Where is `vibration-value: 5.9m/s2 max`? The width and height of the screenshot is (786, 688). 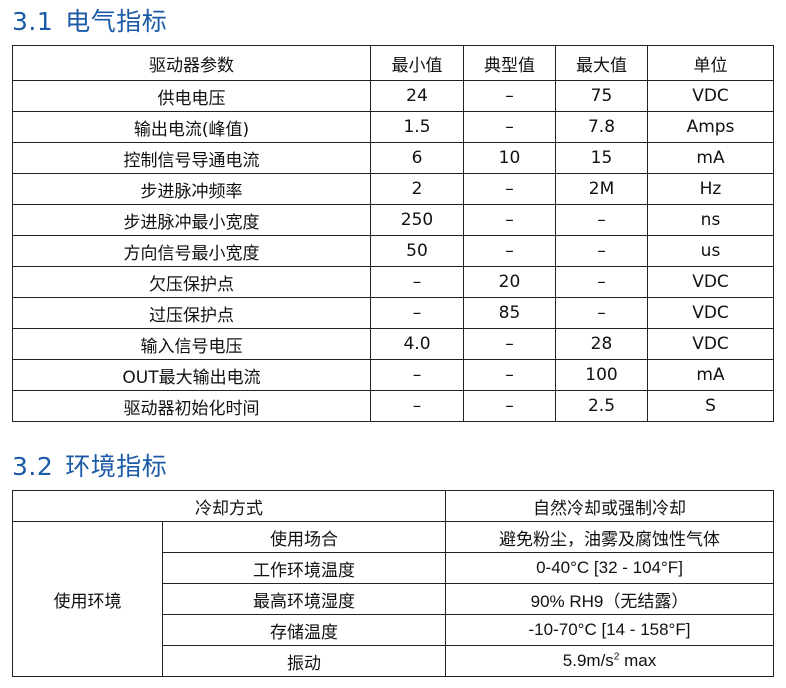 vibration-value: 5.9m/s2 max is located at coordinates (609, 661).